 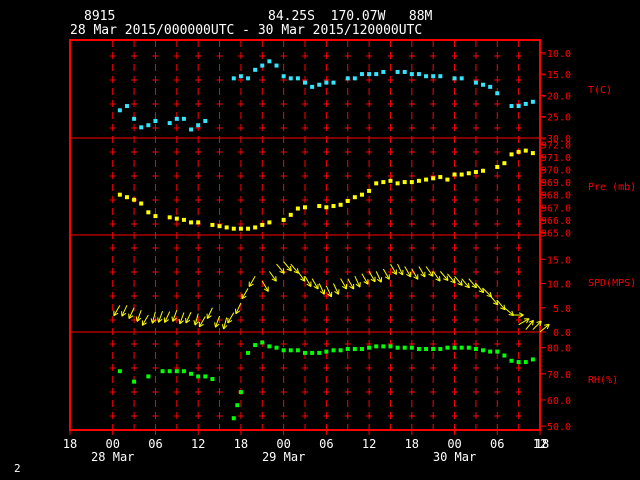 I want to click on y-tick-label: 968.0, so click(x=556, y=196).